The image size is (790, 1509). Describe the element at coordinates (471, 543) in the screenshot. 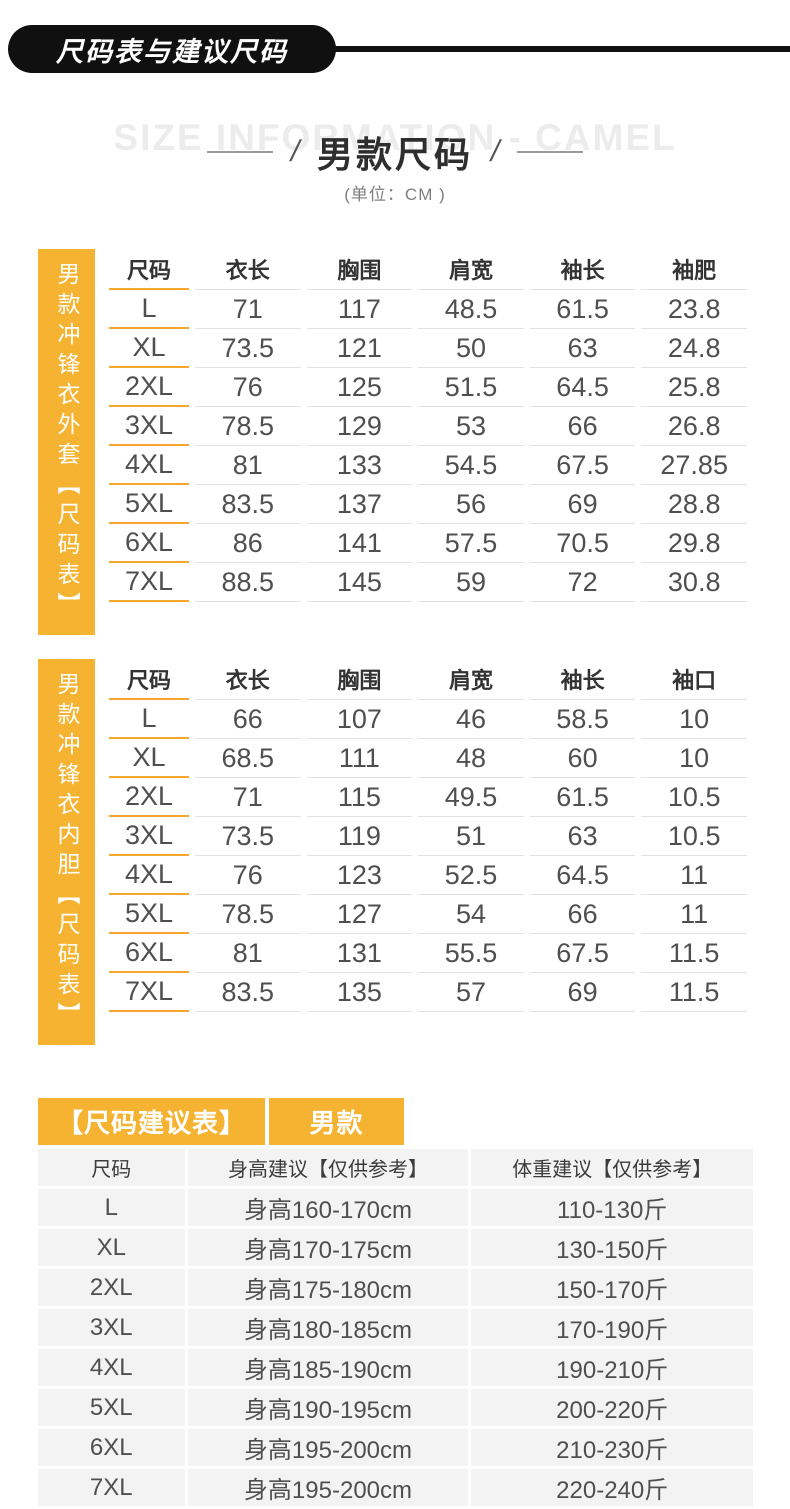

I see `measure-value: 57.5` at that location.